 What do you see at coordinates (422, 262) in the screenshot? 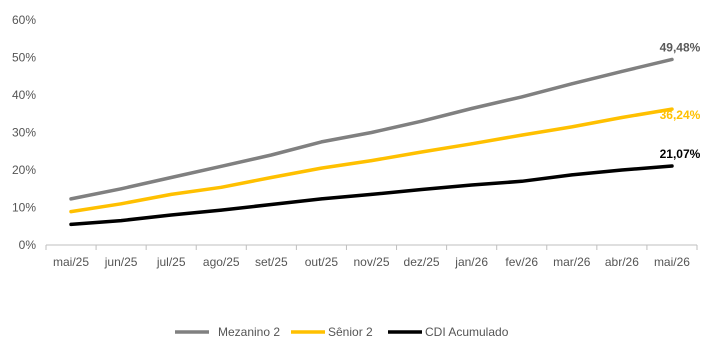
I see `x-tick-label: dez/25` at bounding box center [422, 262].